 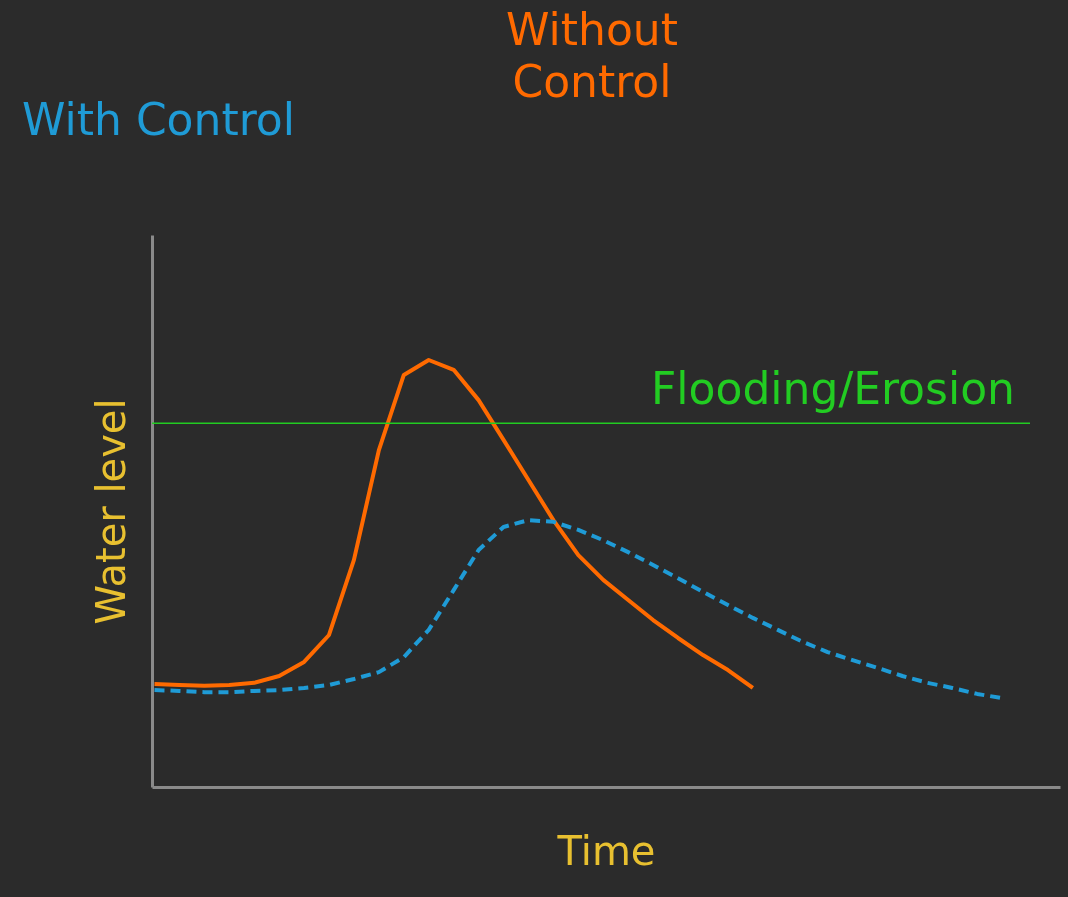 What do you see at coordinates (833, 389) in the screenshot?
I see `ref-line-label: Flooding/Erosion` at bounding box center [833, 389].